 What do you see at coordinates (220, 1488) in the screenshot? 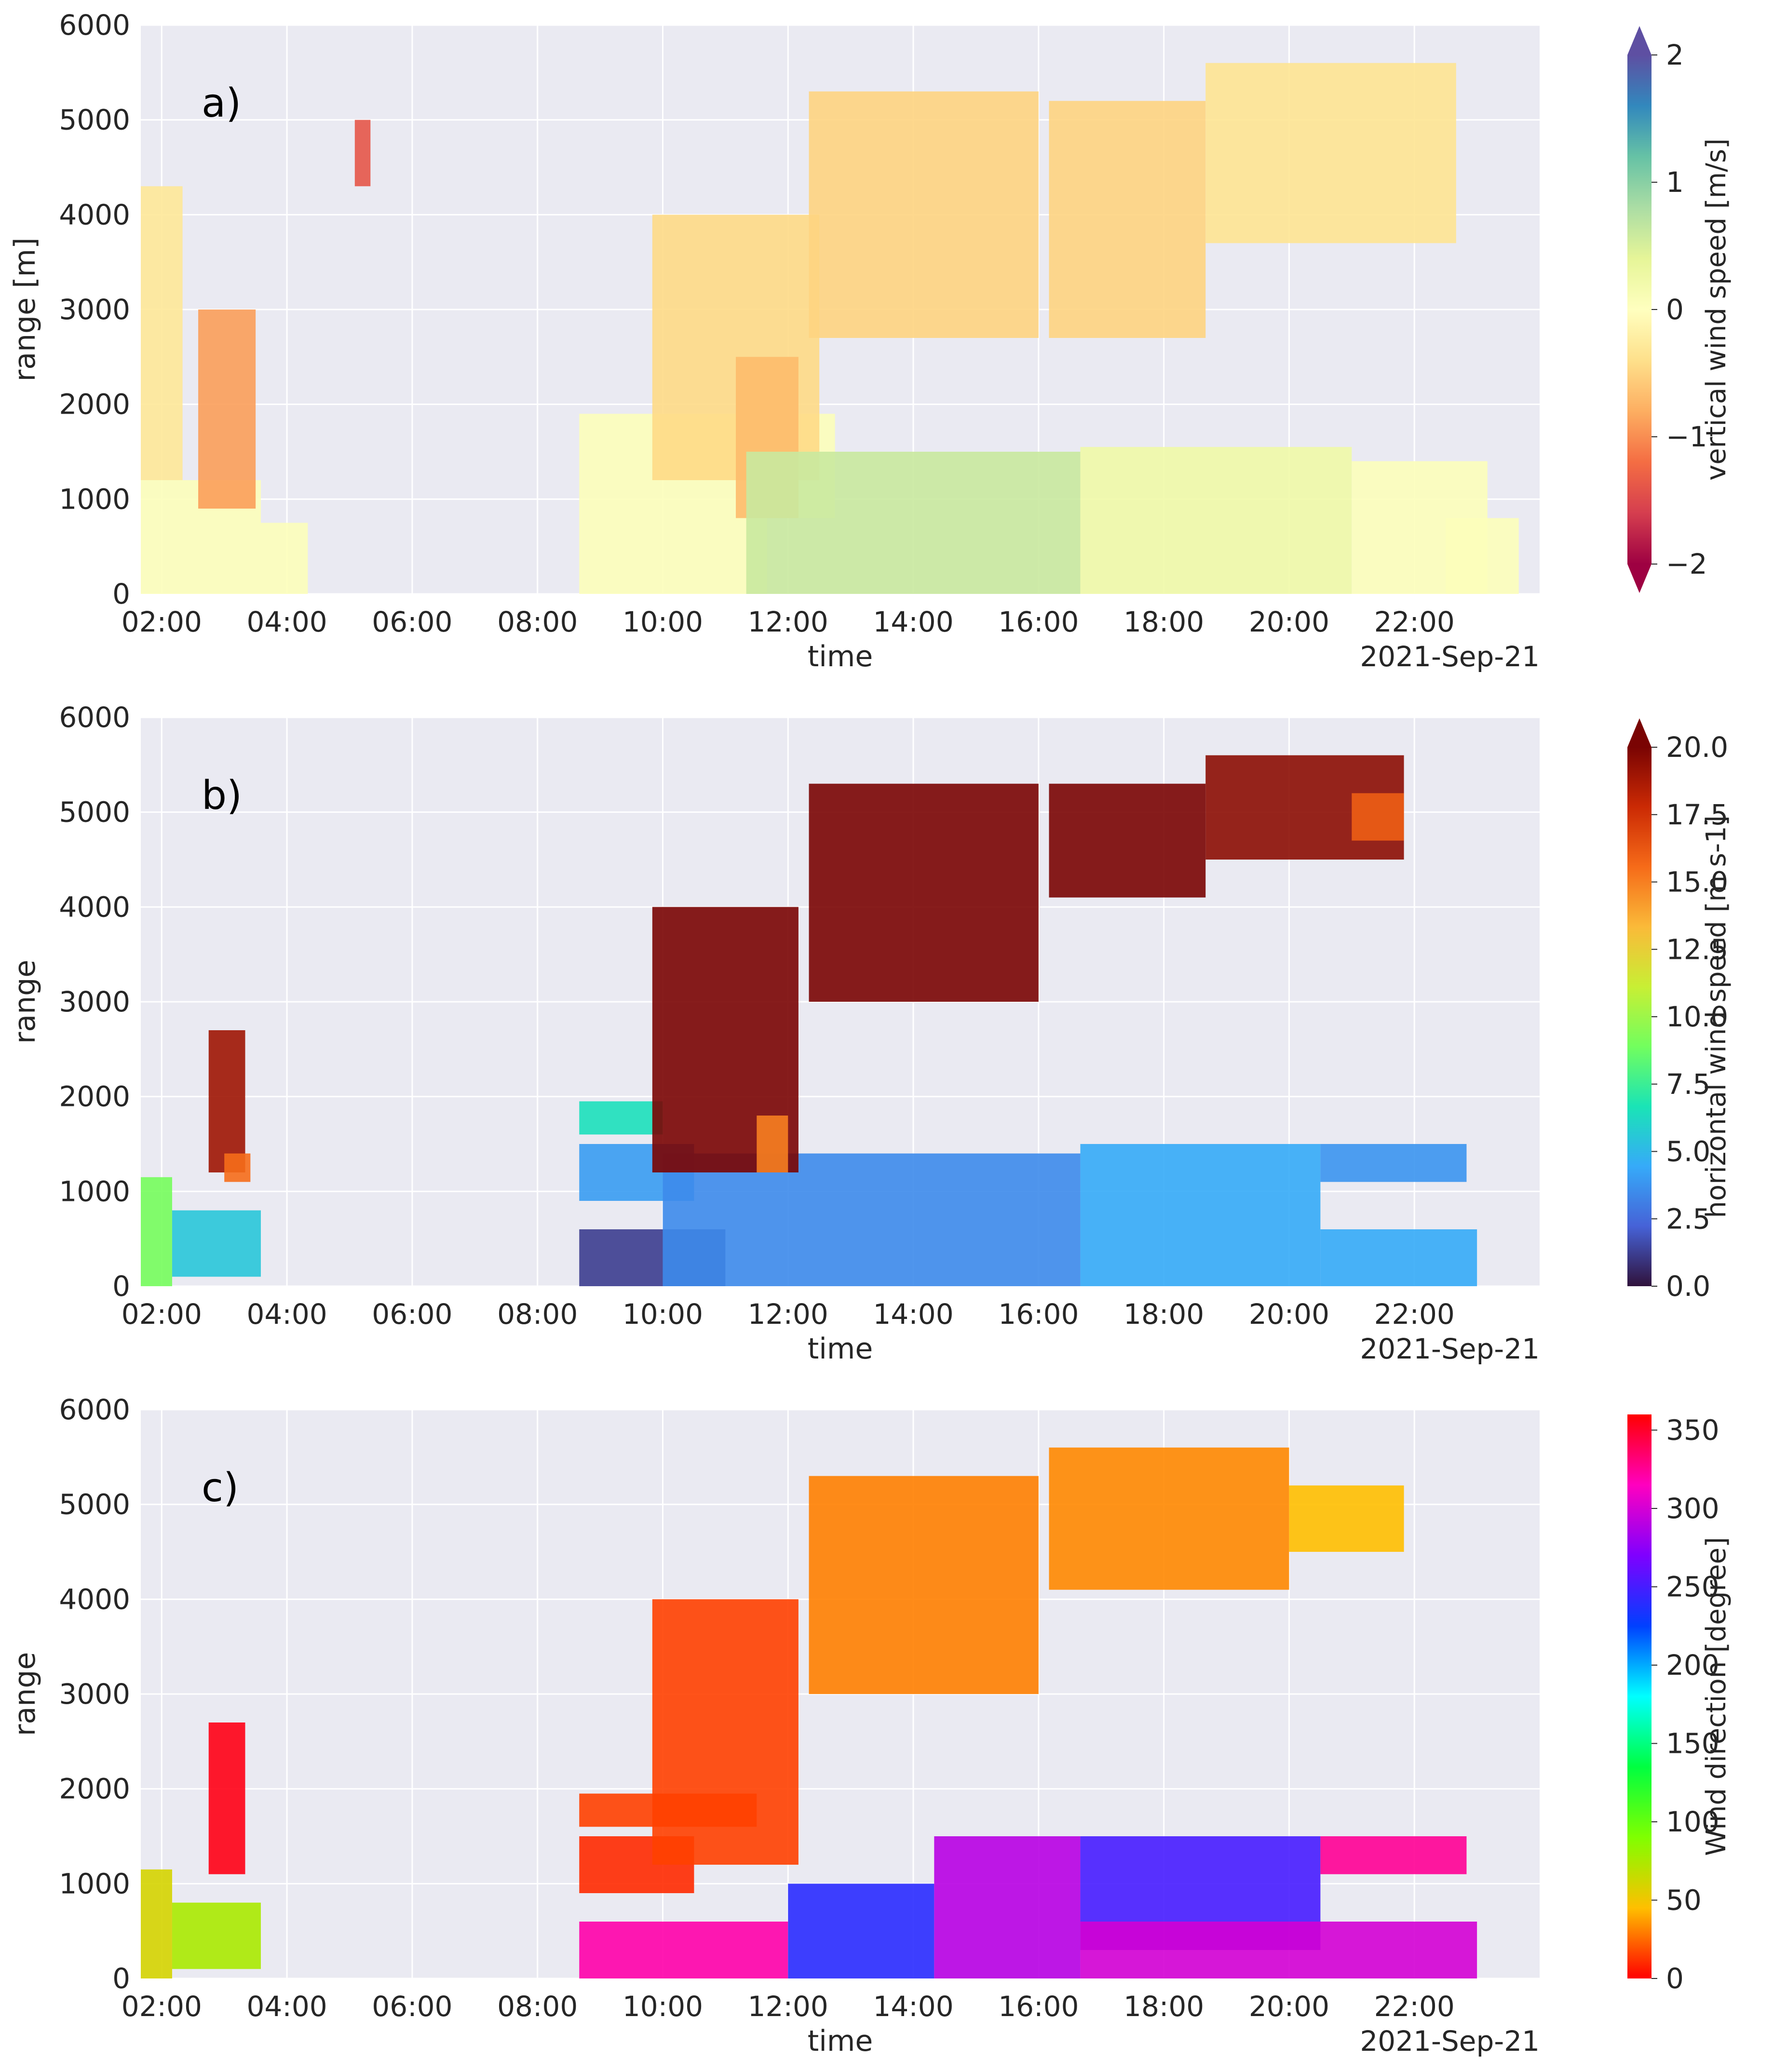
I see `panel-label: c)` at bounding box center [220, 1488].